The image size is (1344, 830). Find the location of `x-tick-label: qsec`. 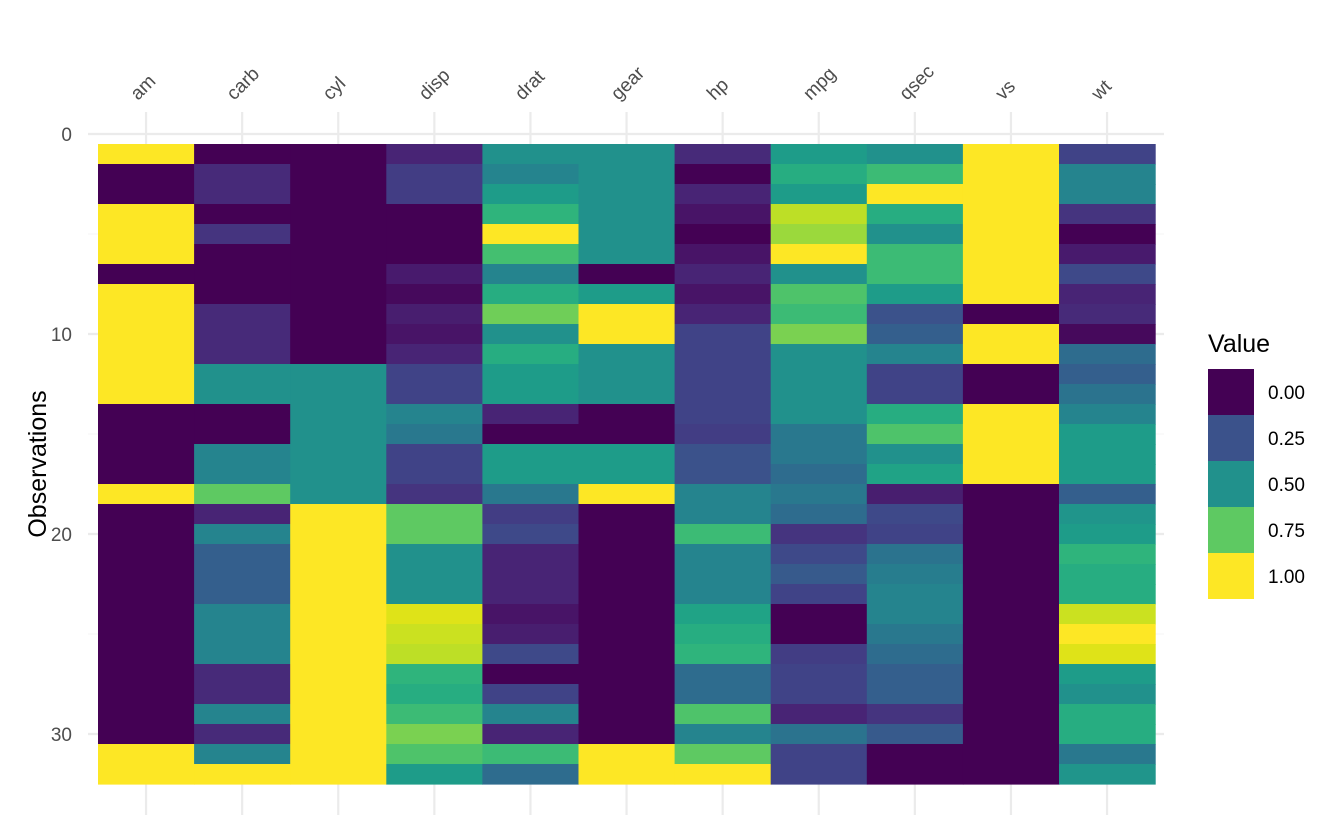

x-tick-label: qsec is located at coordinates (917, 82).